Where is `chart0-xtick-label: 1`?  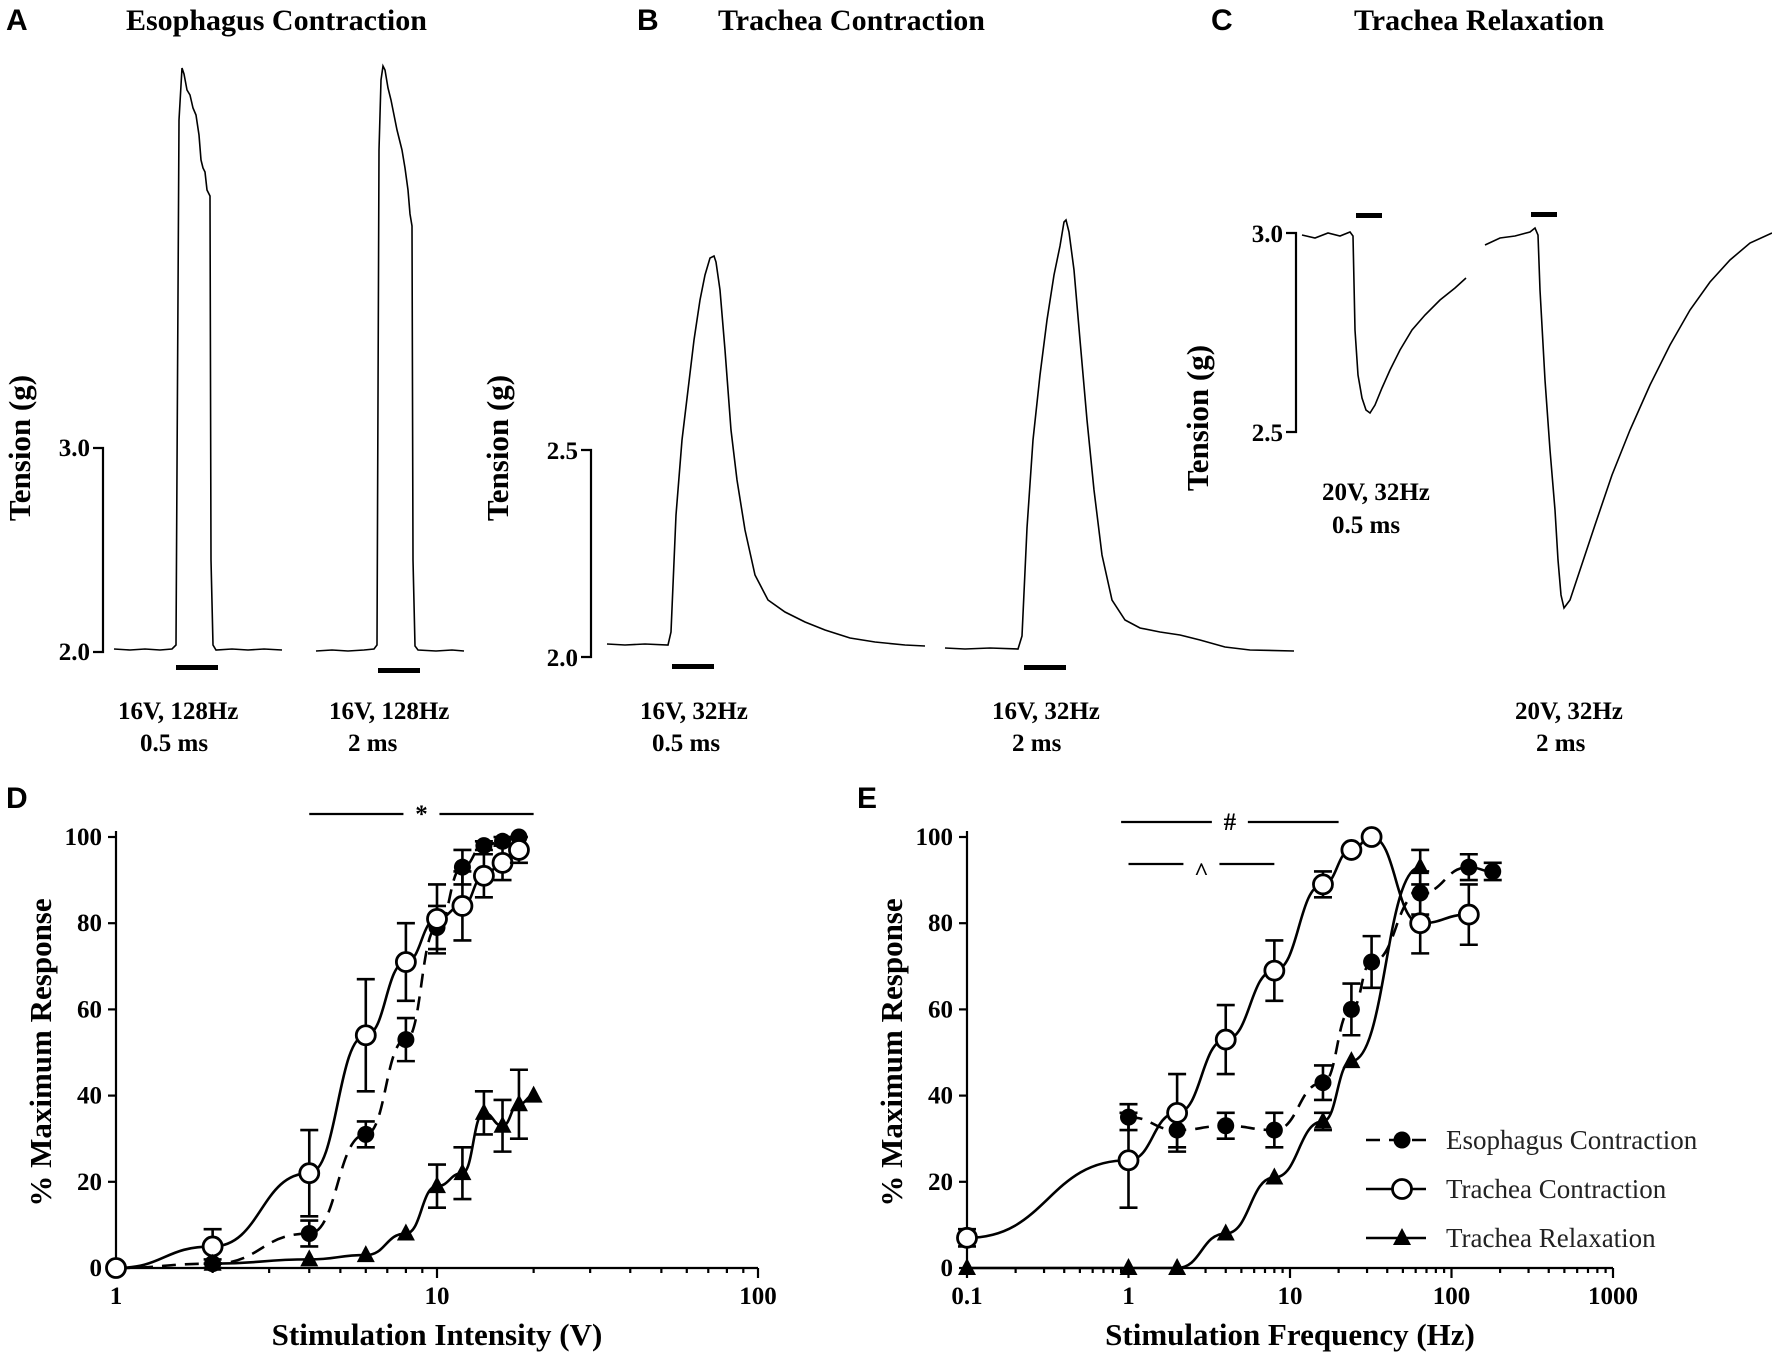
chart0-xtick-label: 1 is located at coordinates (116, 1296).